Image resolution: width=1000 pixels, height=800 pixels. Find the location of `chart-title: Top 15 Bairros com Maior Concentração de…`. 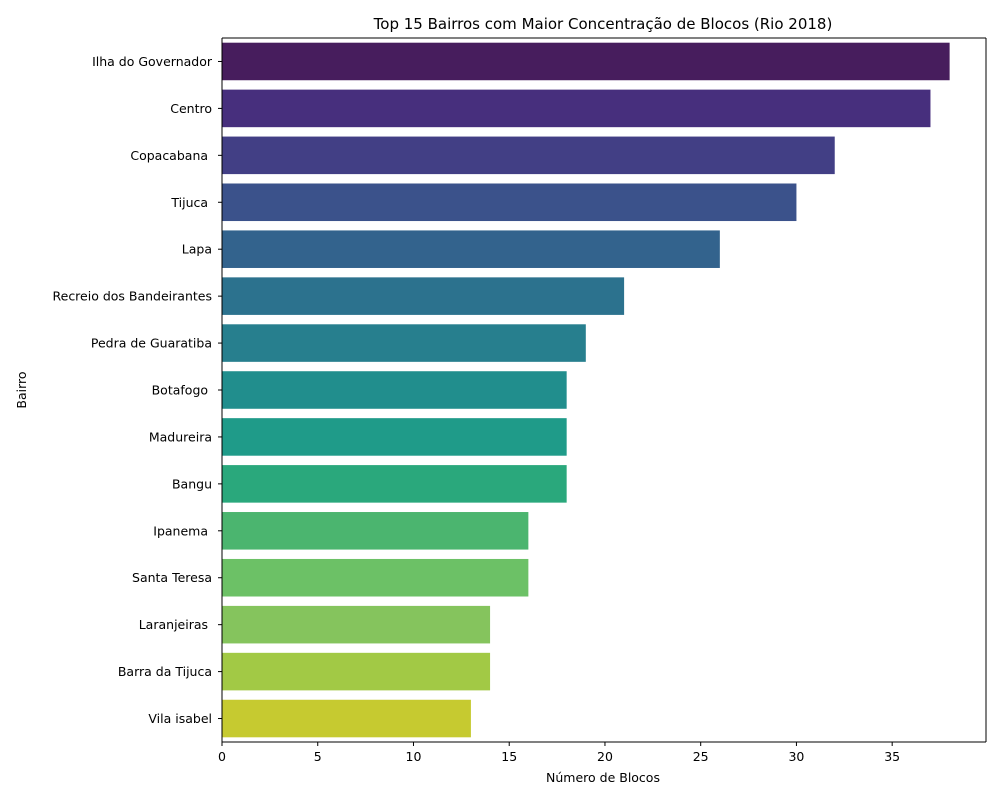

chart-title: Top 15 Bairros com Maior Concentração de… is located at coordinates (603, 24).